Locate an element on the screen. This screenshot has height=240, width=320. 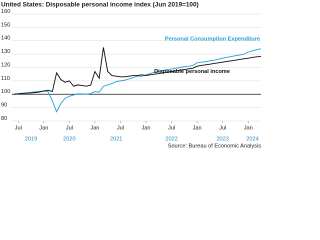
y-tick-label: 90 is located at coordinates (4, 106).